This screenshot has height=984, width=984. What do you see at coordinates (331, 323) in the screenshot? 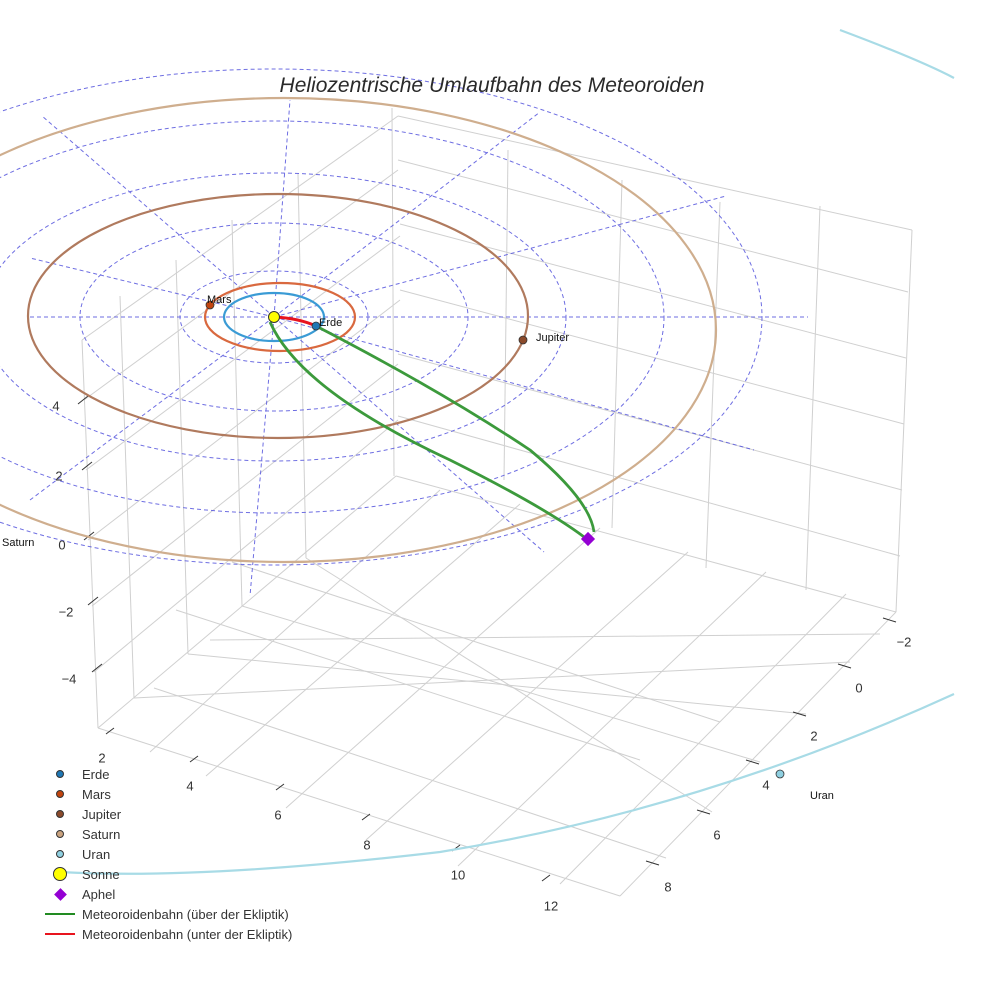
I see `label-erde: Erde` at bounding box center [331, 323].